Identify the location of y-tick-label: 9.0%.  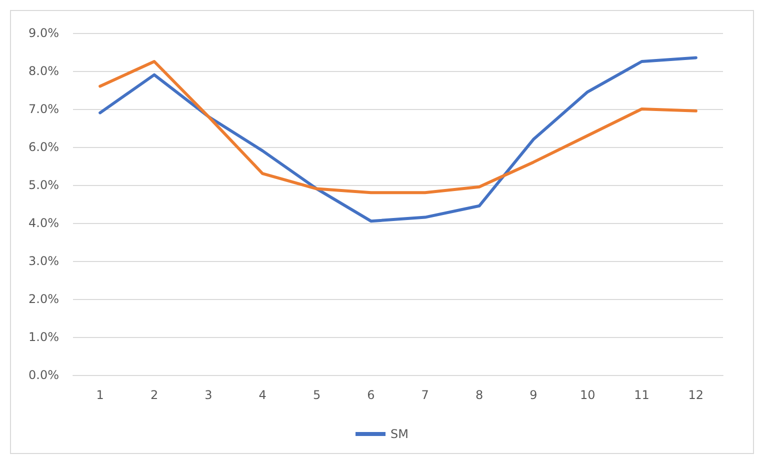
(43, 33).